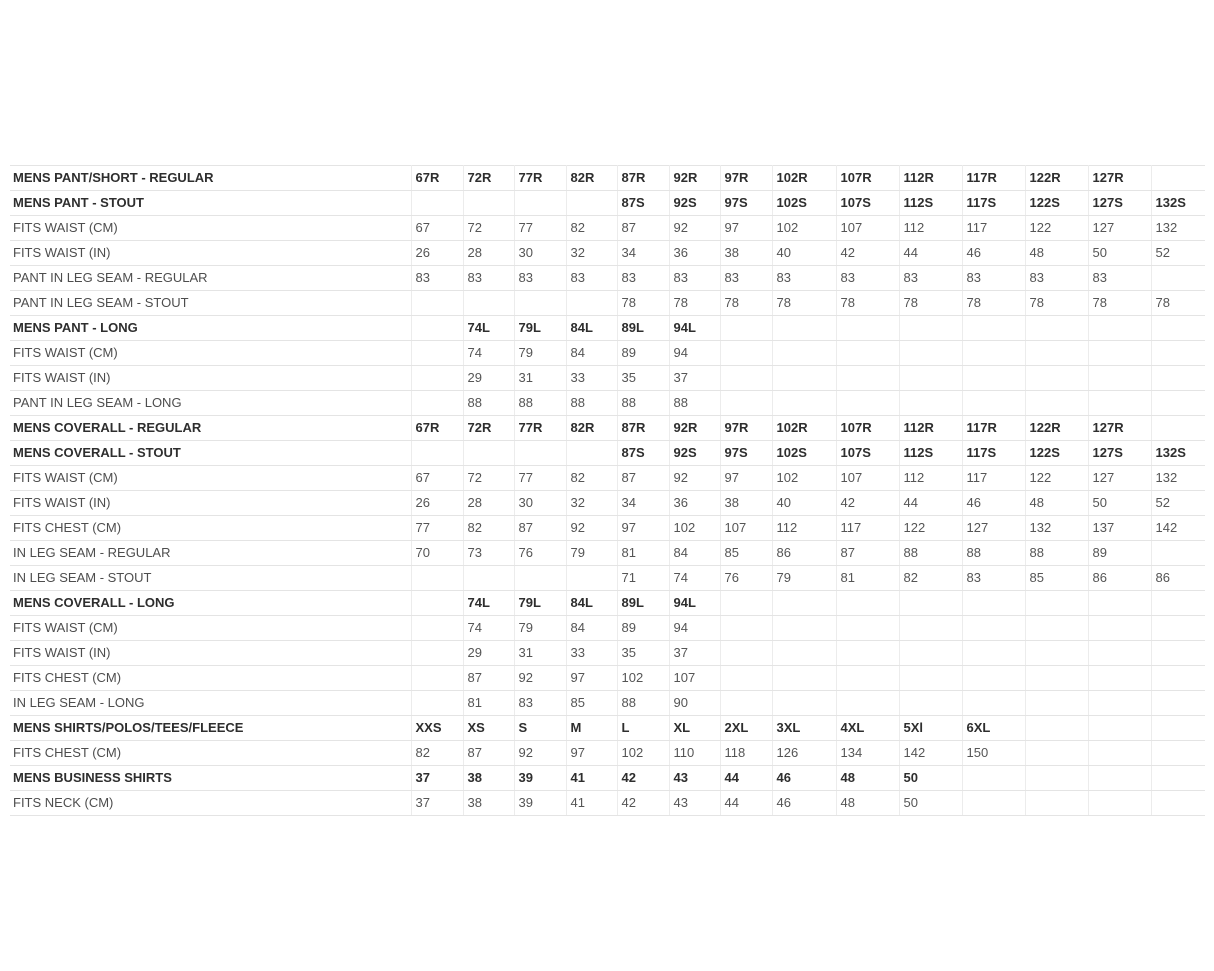 The height and width of the screenshot is (971, 1214). What do you see at coordinates (539, 228) in the screenshot?
I see `size-cell: 77` at bounding box center [539, 228].